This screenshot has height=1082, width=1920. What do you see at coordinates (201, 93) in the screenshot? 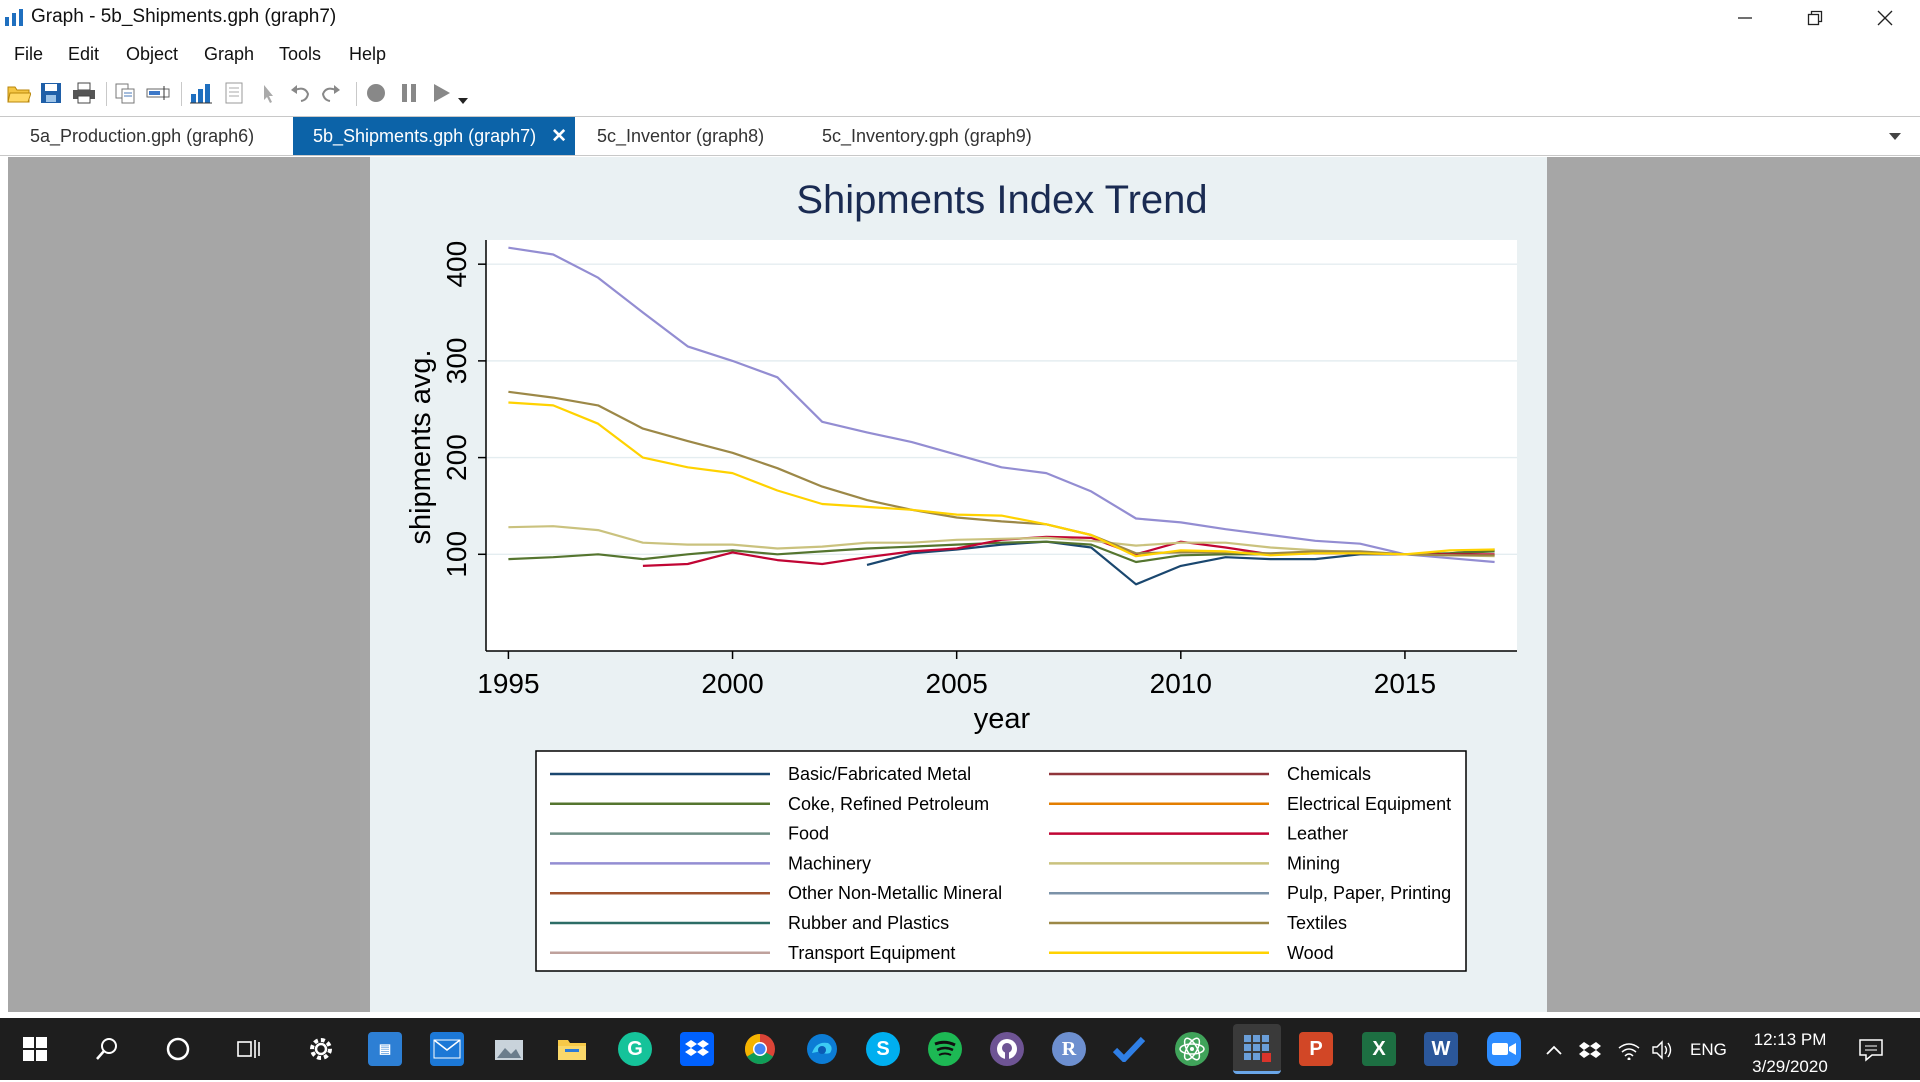
I see `graph-editor-button` at bounding box center [201, 93].